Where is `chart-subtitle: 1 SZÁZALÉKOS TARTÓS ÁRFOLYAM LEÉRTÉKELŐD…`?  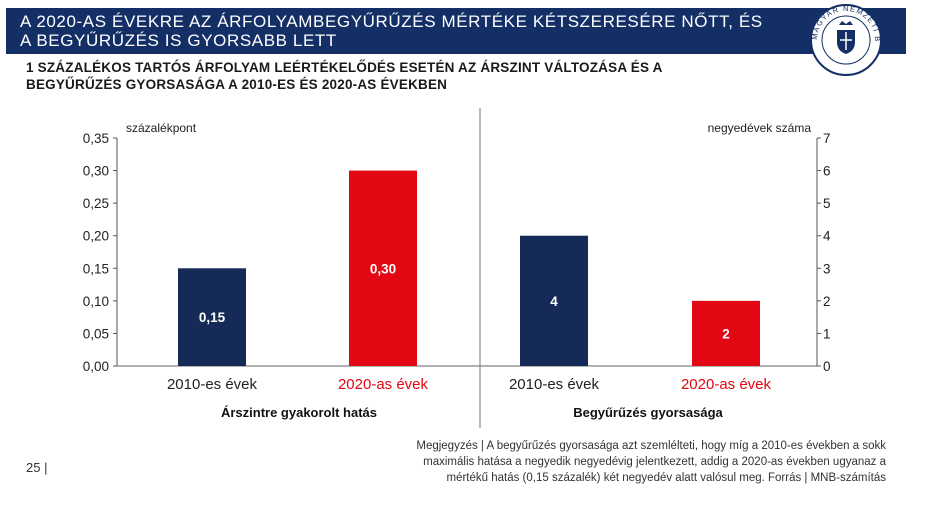 chart-subtitle: 1 SZÁZALÉKOS TARTÓS ÁRFOLYAM LEÉRTÉKELŐD… is located at coordinates (366, 76).